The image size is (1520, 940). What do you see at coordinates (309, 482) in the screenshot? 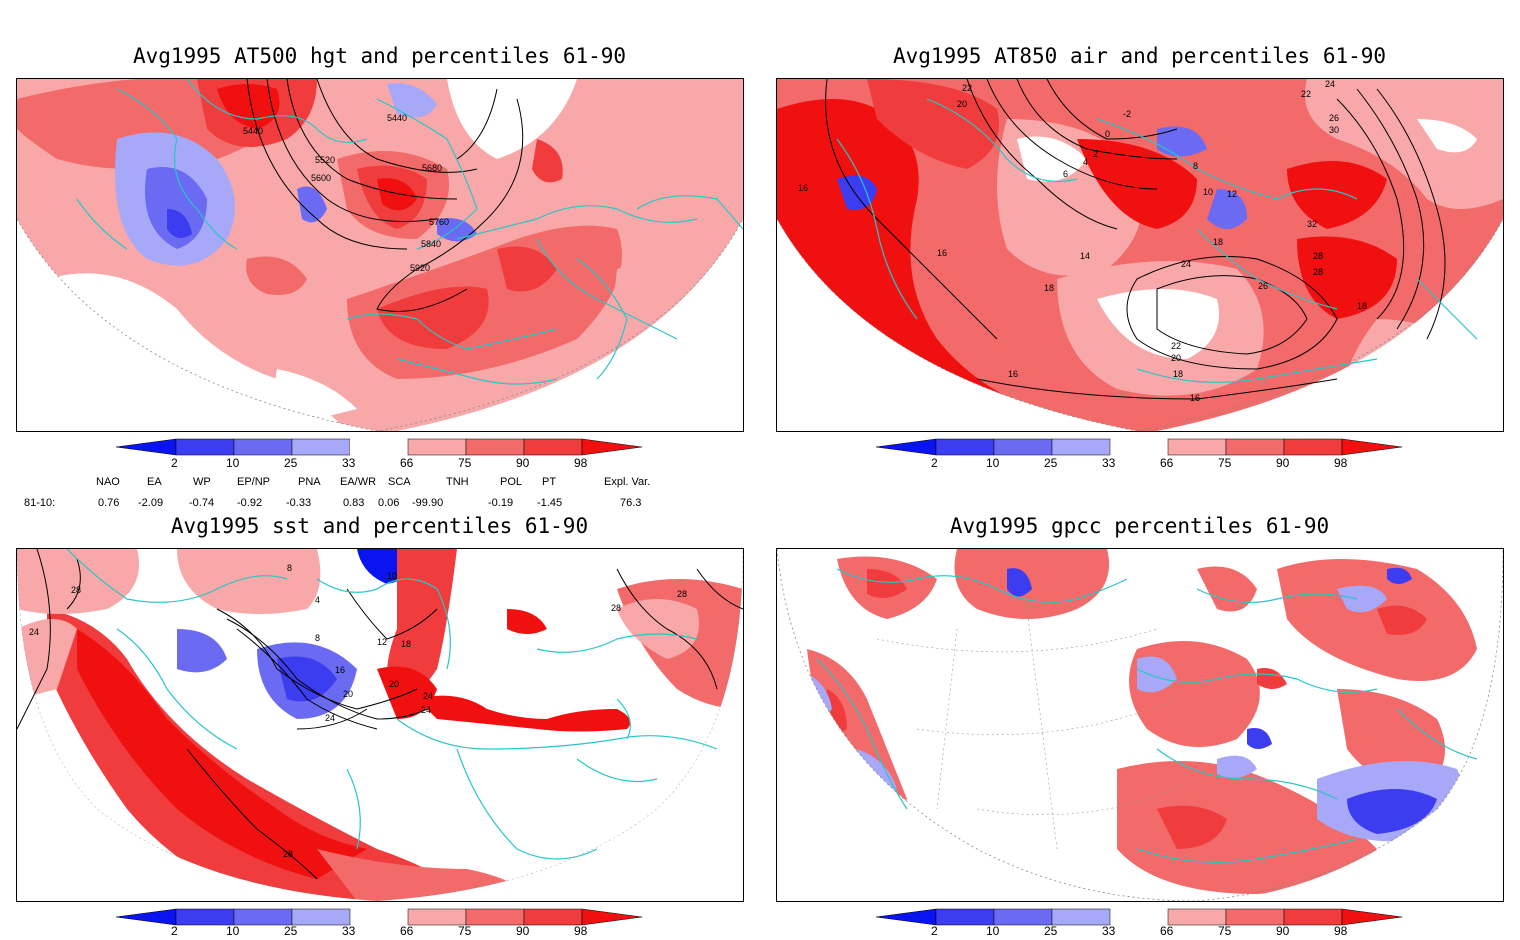
I see `index-header: PNA` at bounding box center [309, 482].